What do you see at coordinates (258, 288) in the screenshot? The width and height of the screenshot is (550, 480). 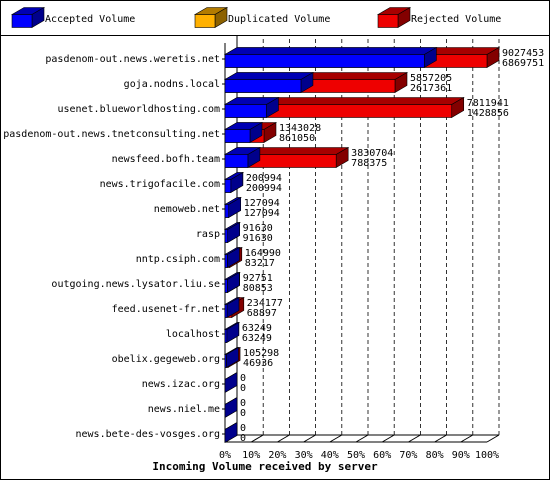 I see `accepted-label: 80853` at bounding box center [258, 288].